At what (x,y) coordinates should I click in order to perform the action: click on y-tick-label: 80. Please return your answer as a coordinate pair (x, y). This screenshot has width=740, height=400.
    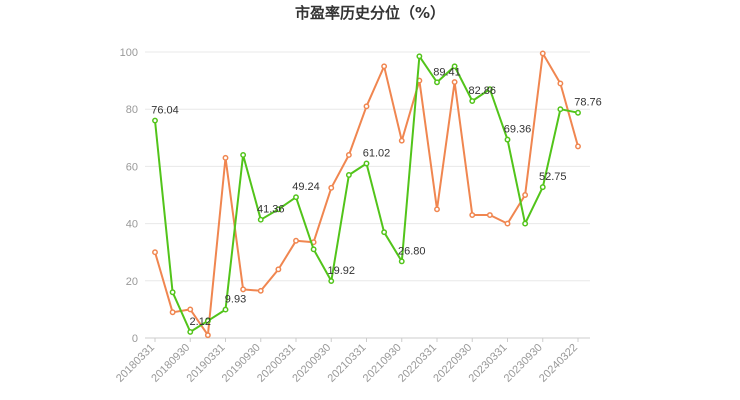
    Looking at the image, I should click on (132, 110).